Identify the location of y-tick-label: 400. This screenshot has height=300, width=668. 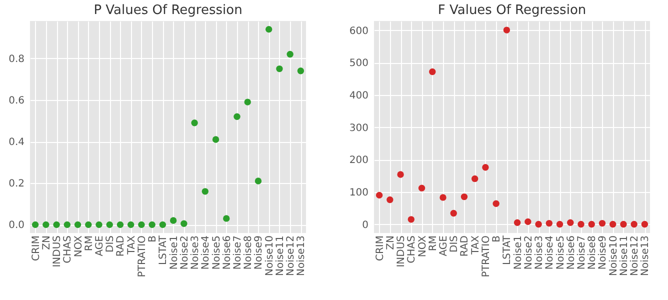
(358, 96).